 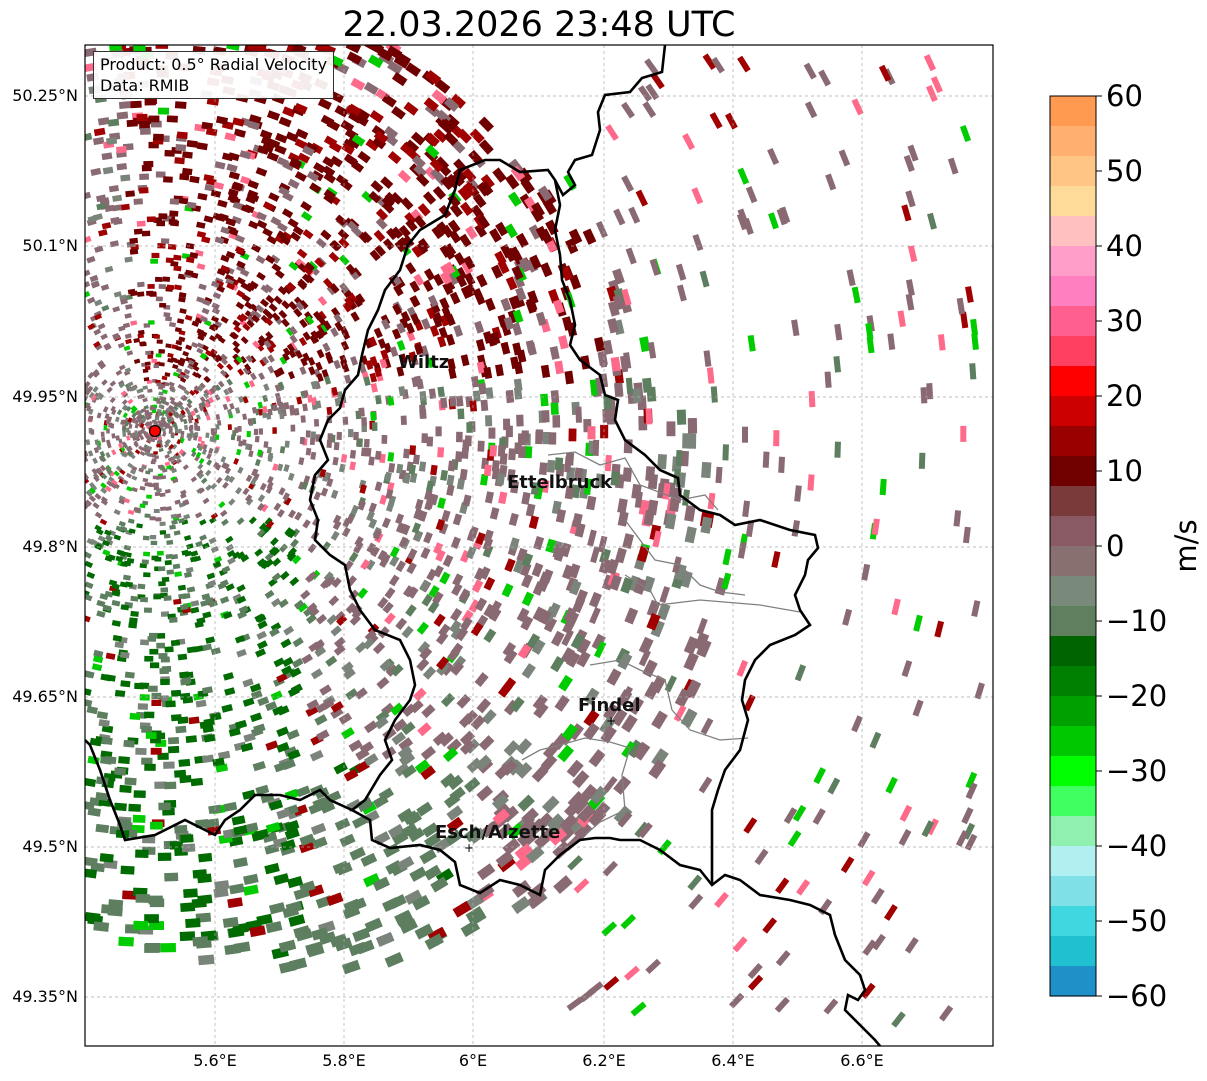 I want to click on lon-label-6-4: 6.4°E, so click(x=733, y=1060).